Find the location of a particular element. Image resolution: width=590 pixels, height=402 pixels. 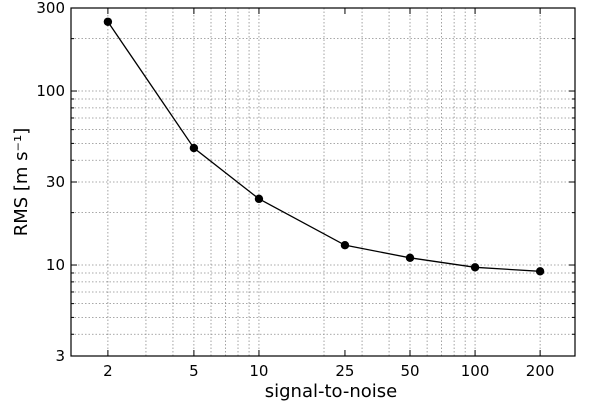

y-tick-label: 300 is located at coordinates (50, 8).